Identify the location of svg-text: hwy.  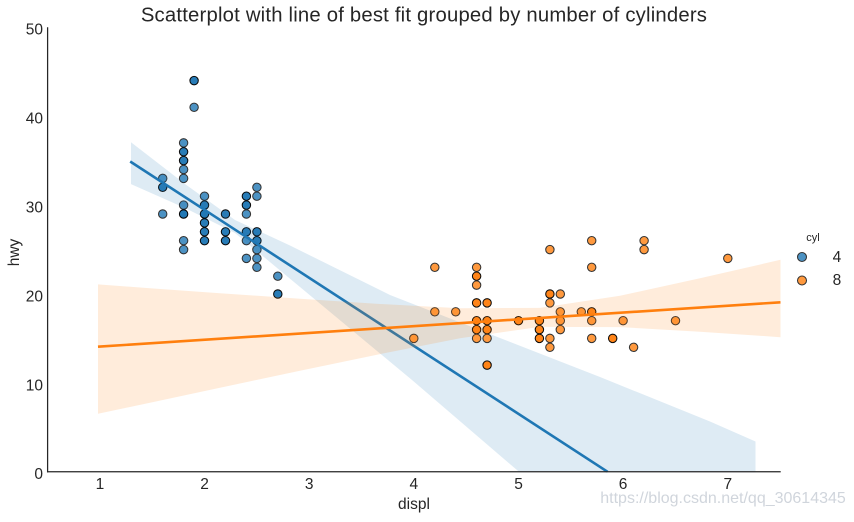
(14, 252).